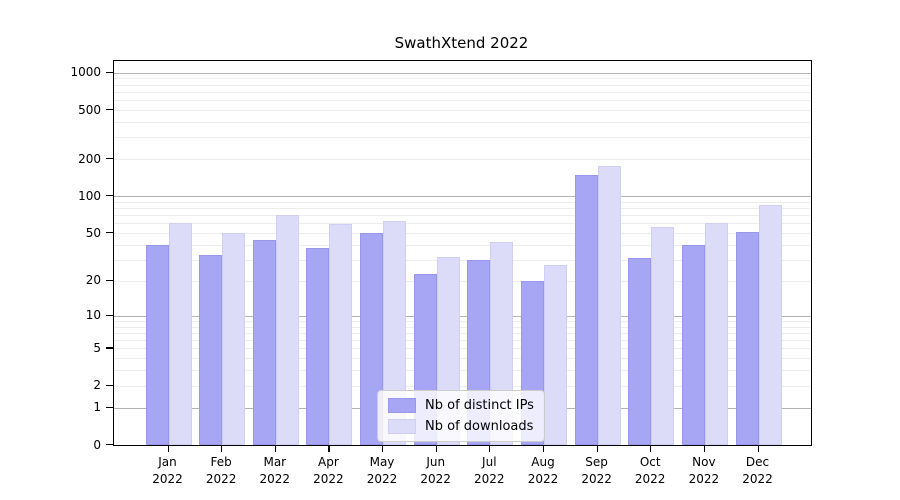  Describe the element at coordinates (596, 470) in the screenshot. I see `x-tick-label-sep: Sep 2022` at that location.